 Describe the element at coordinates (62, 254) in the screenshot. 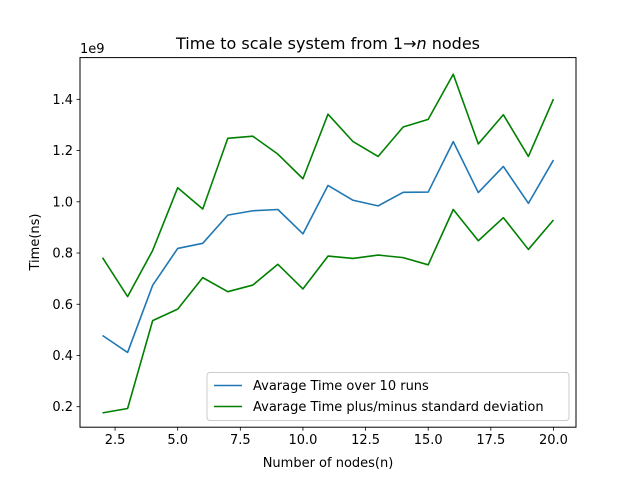

I see `y-tick-label: 0.8` at that location.